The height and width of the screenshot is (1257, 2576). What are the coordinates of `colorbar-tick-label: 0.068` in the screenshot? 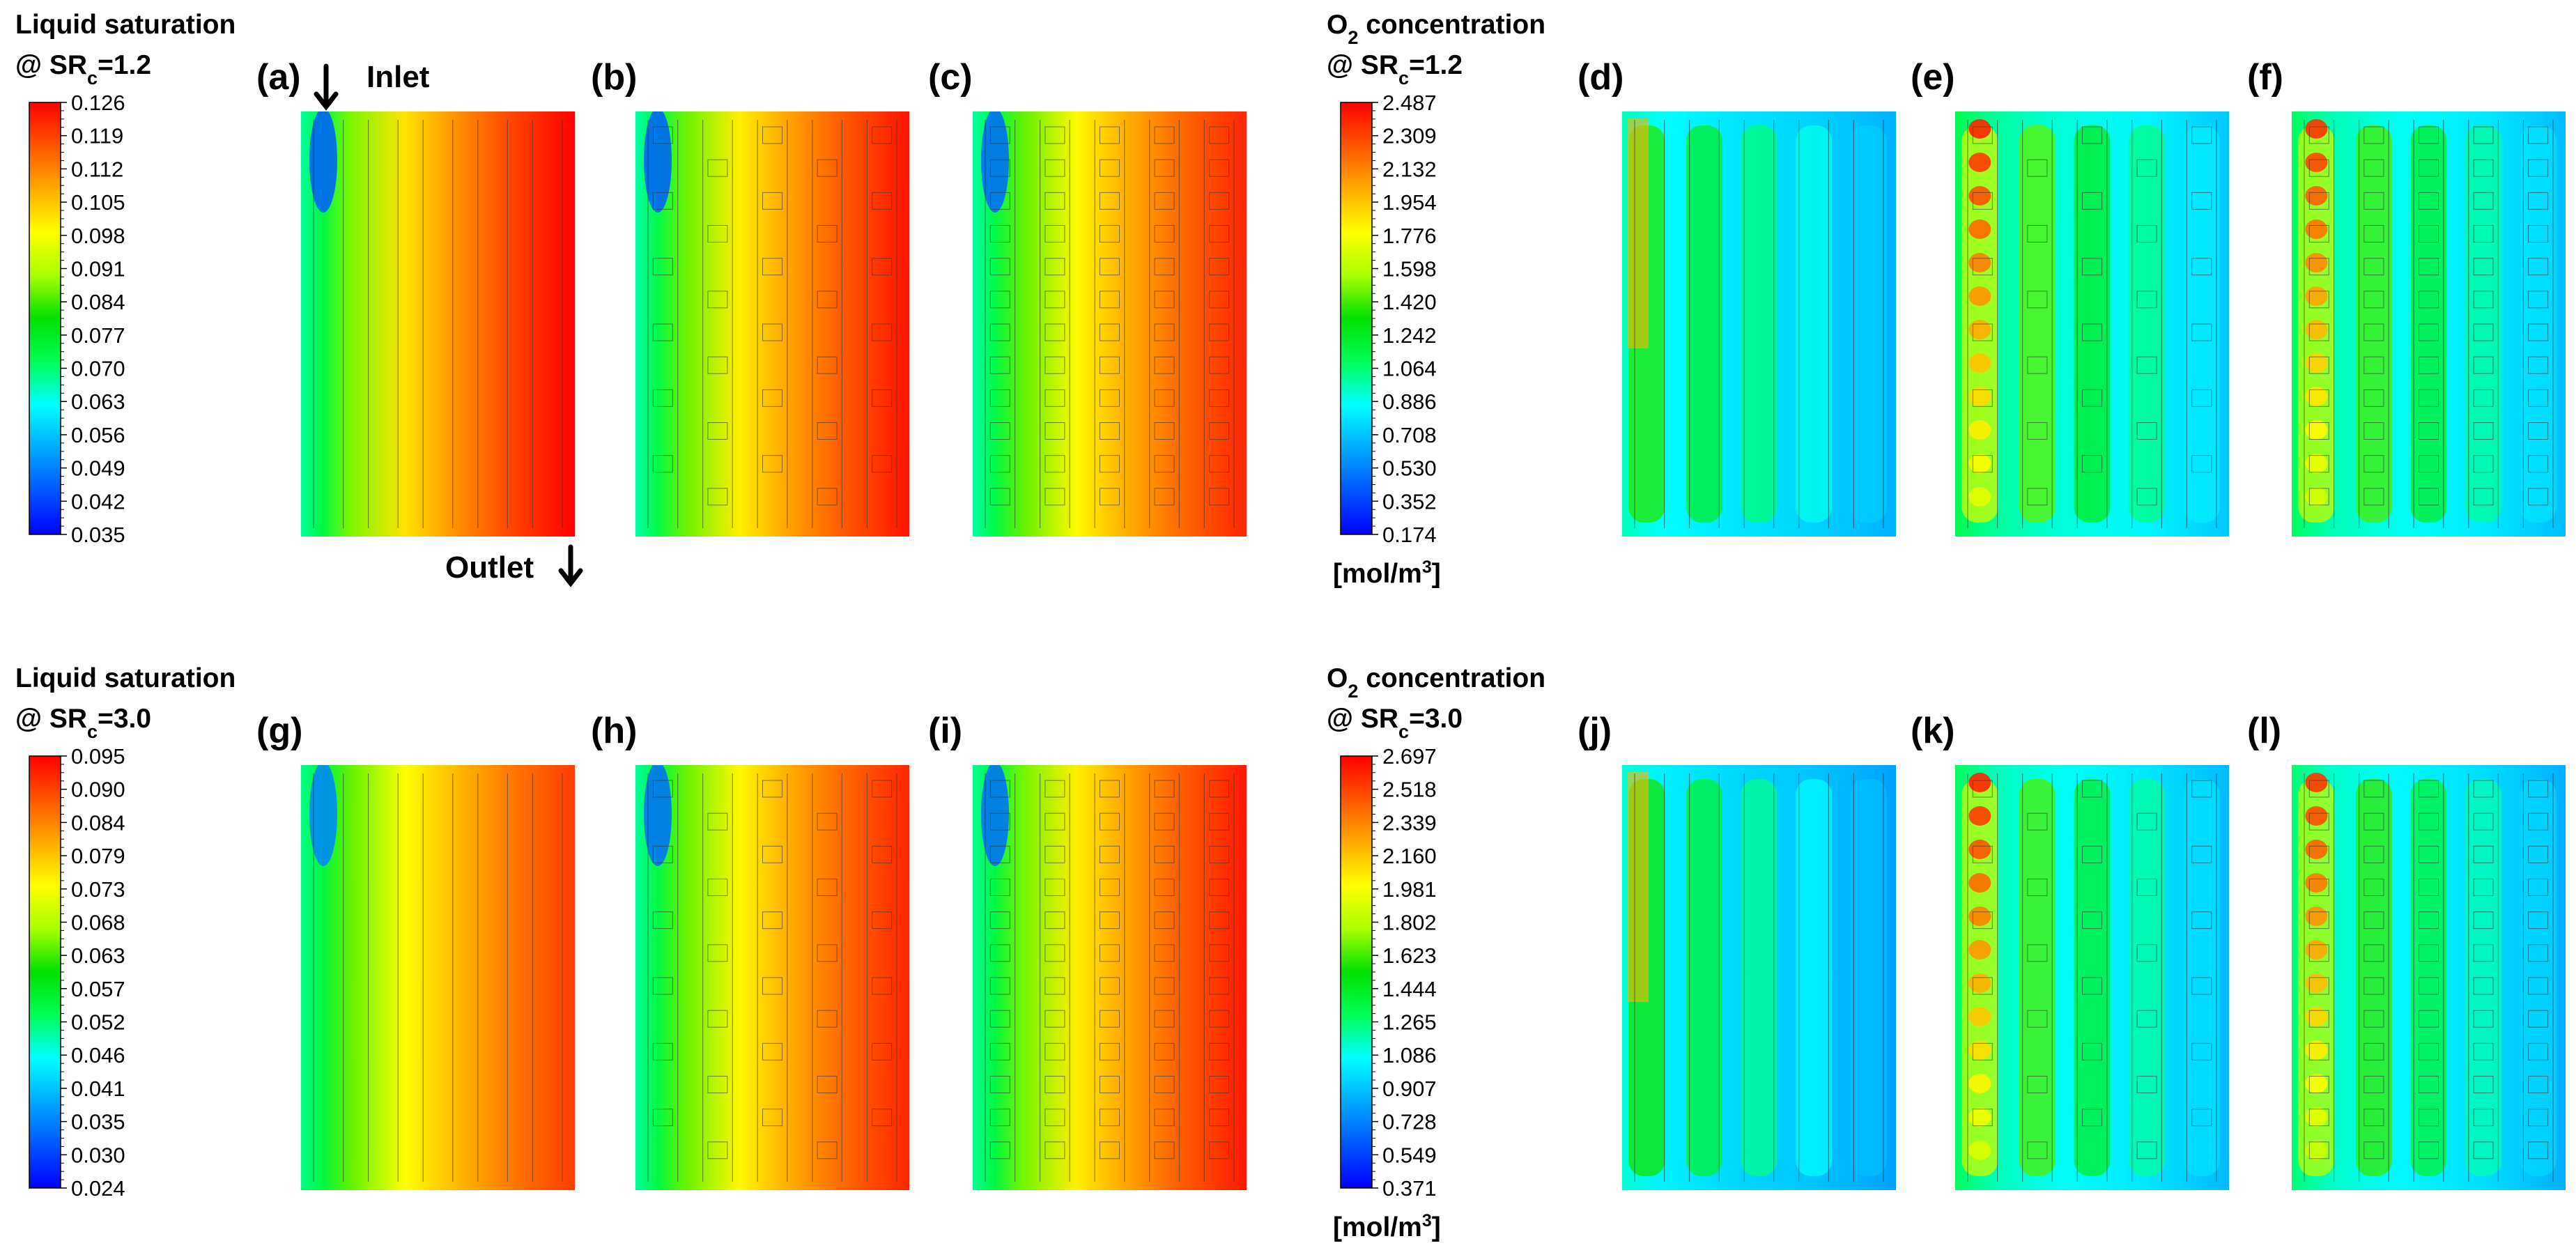 It's located at (98, 922).